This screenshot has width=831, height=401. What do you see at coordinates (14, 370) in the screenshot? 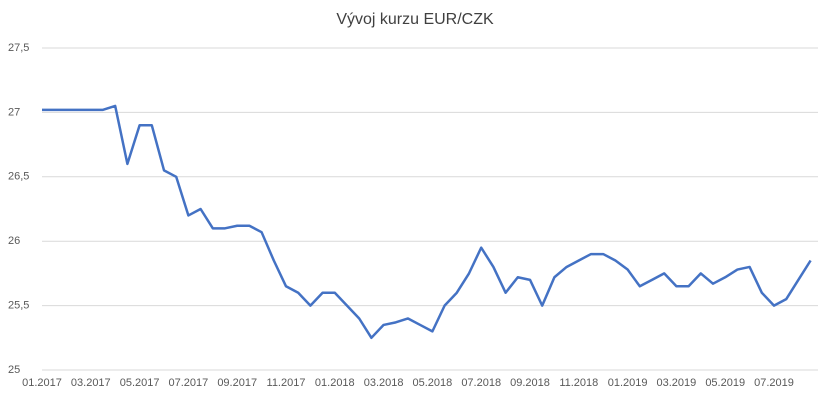
I see `y-tick-label: 25` at bounding box center [14, 370].